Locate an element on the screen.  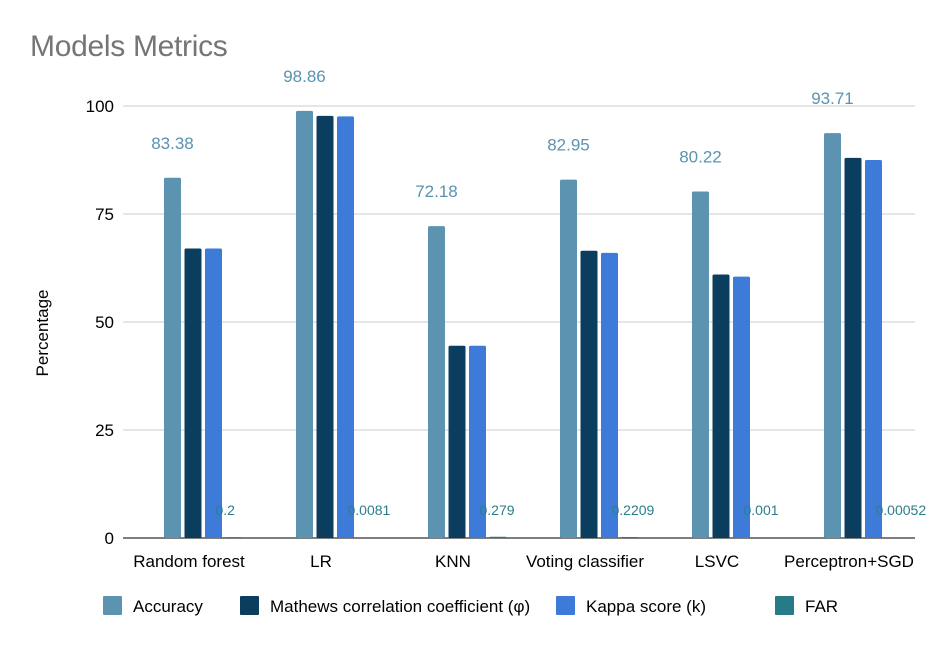
far-data-label: 0.0081 is located at coordinates (369, 510).